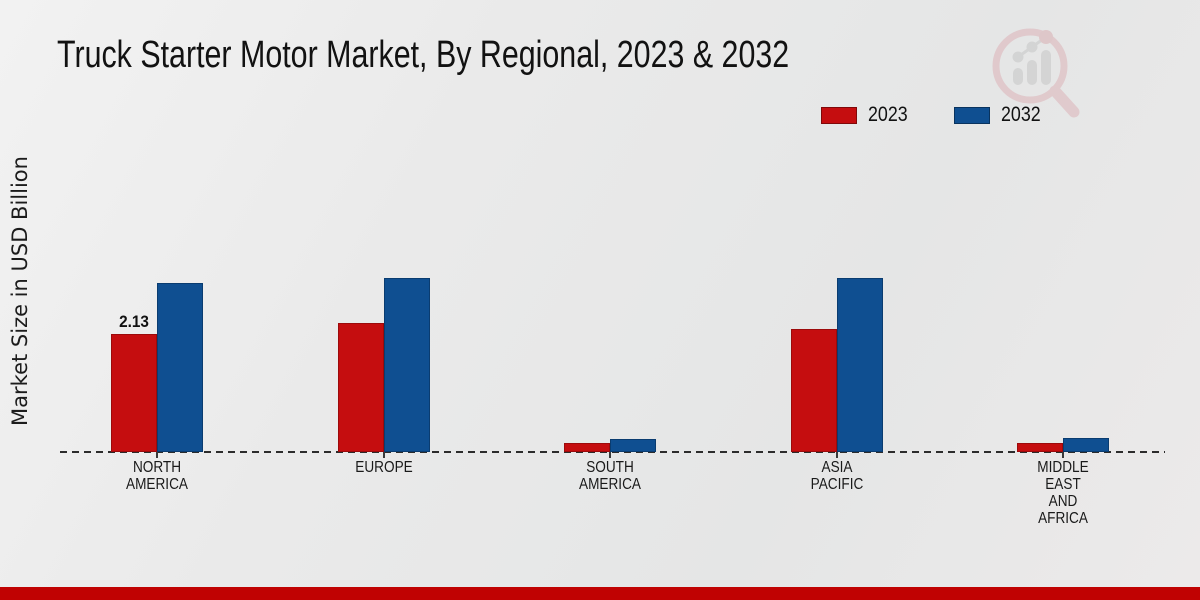 This screenshot has height=600, width=1200. Describe the element at coordinates (1086, 445) in the screenshot. I see `bar-2032-middle-east-and-africa` at that location.